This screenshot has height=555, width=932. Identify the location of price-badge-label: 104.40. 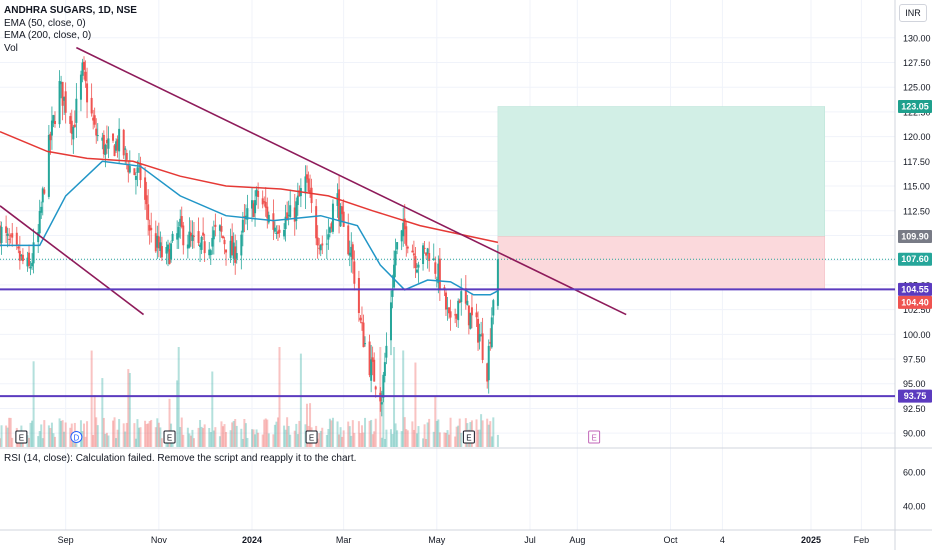
(915, 302).